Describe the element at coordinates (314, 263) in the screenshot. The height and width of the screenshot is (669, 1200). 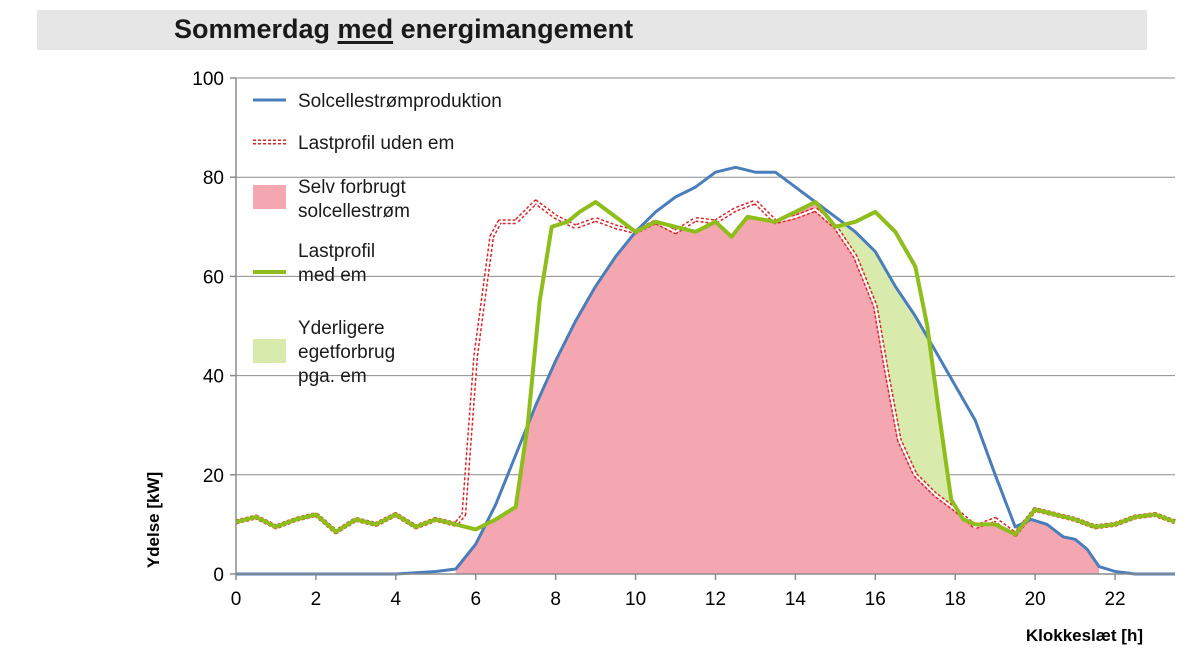
I see `legend-entry-load_with_em: Lastprofil med em` at that location.